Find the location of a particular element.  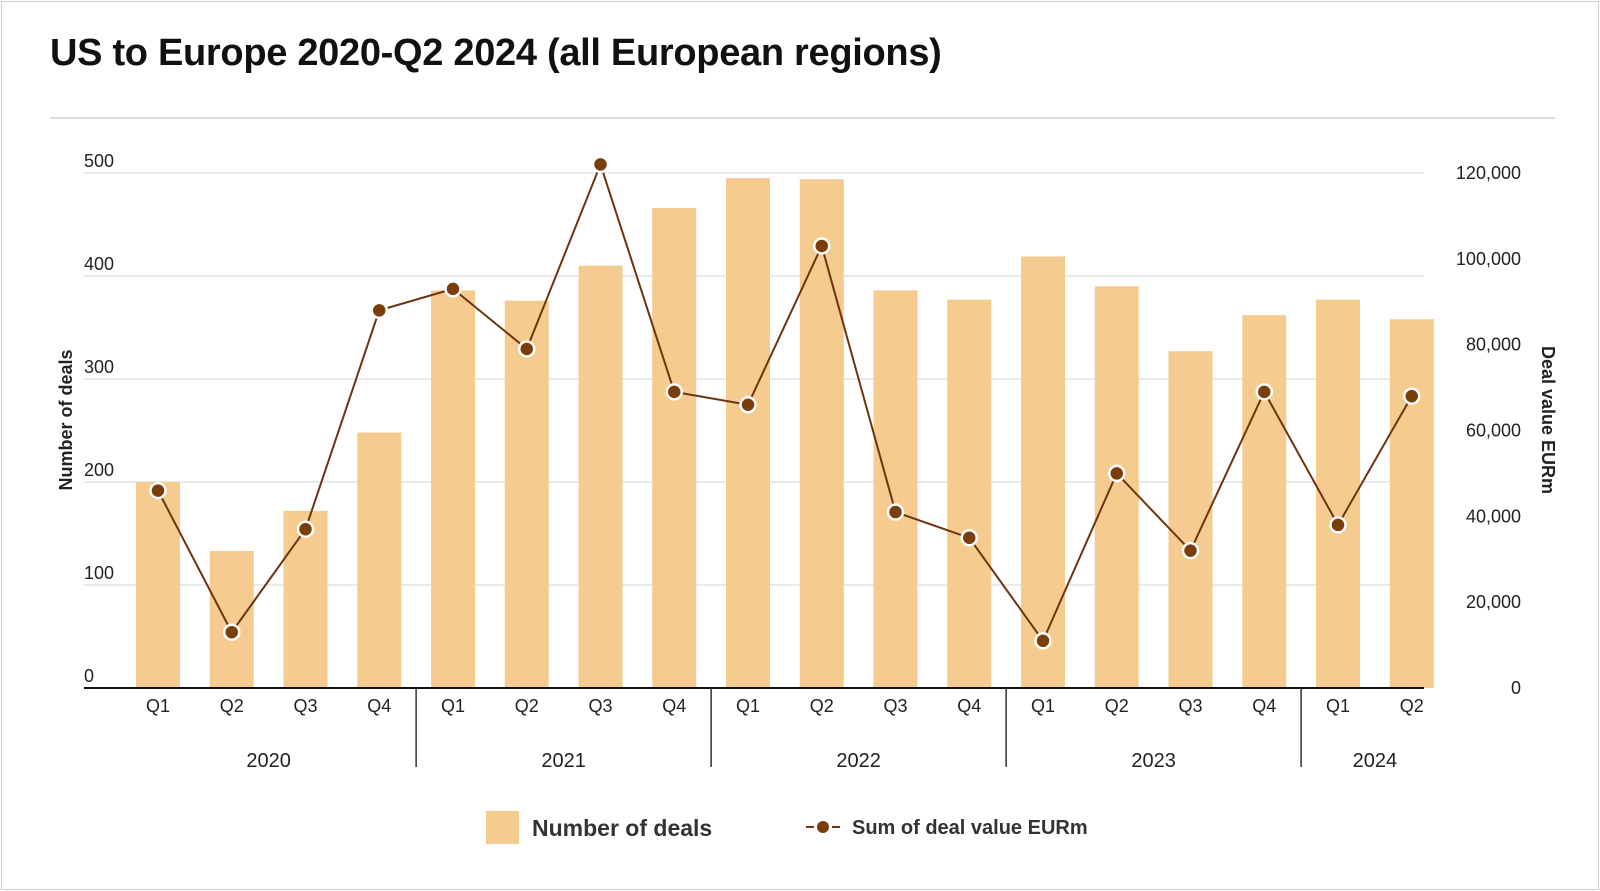

right-tick-label: 60,000 is located at coordinates (1493, 431).